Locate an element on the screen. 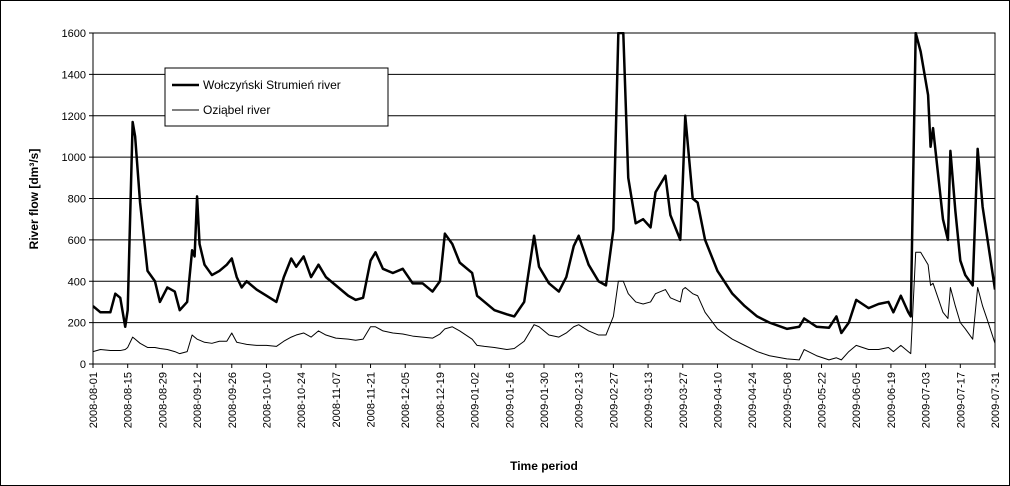  legend-label: Oziąbel river is located at coordinates (236, 110).